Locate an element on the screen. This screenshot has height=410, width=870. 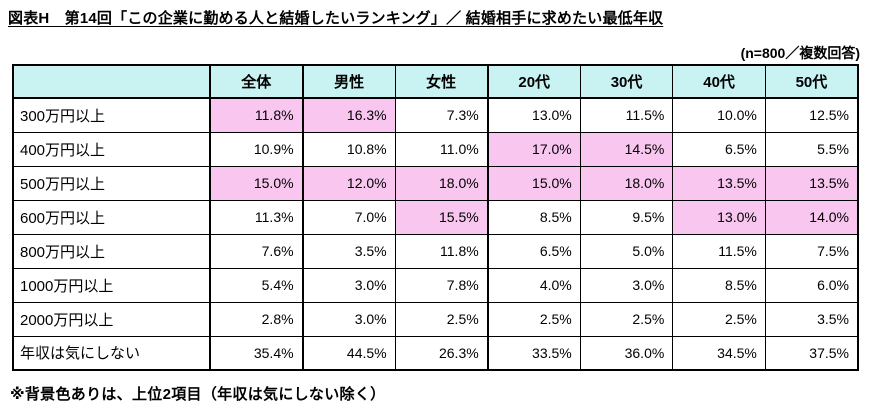
value-cell-7-3: 33.5% is located at coordinates (533, 353).